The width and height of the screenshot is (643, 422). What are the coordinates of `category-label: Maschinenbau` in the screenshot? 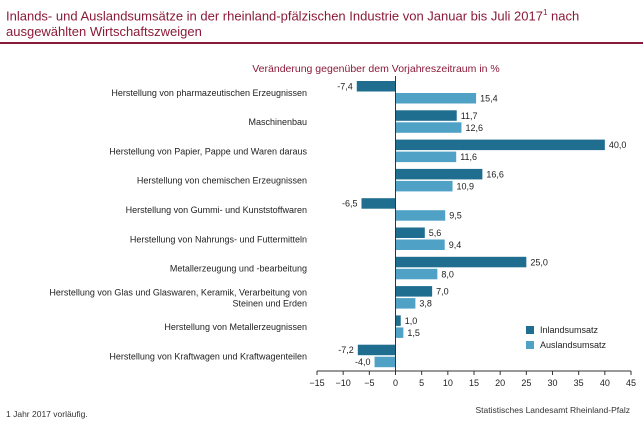 It's located at (277, 122).